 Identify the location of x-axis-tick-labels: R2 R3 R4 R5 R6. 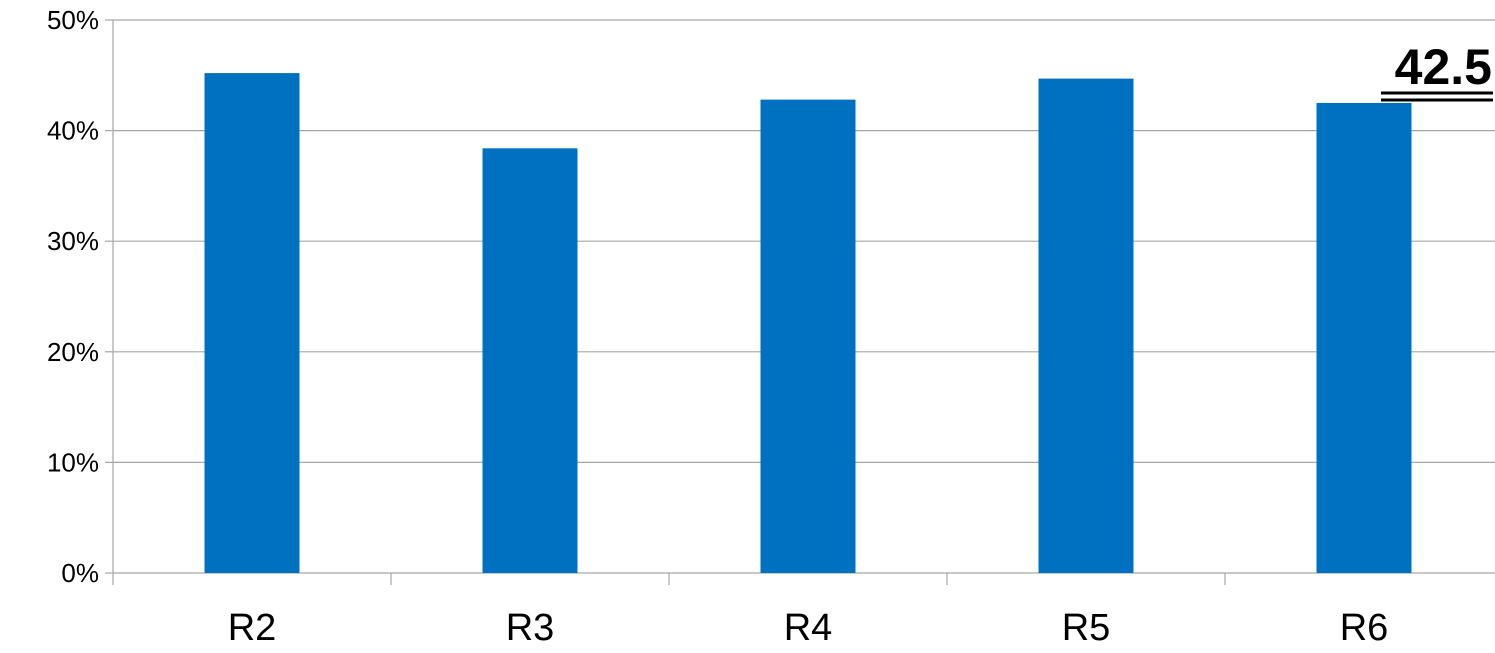
(808, 628).